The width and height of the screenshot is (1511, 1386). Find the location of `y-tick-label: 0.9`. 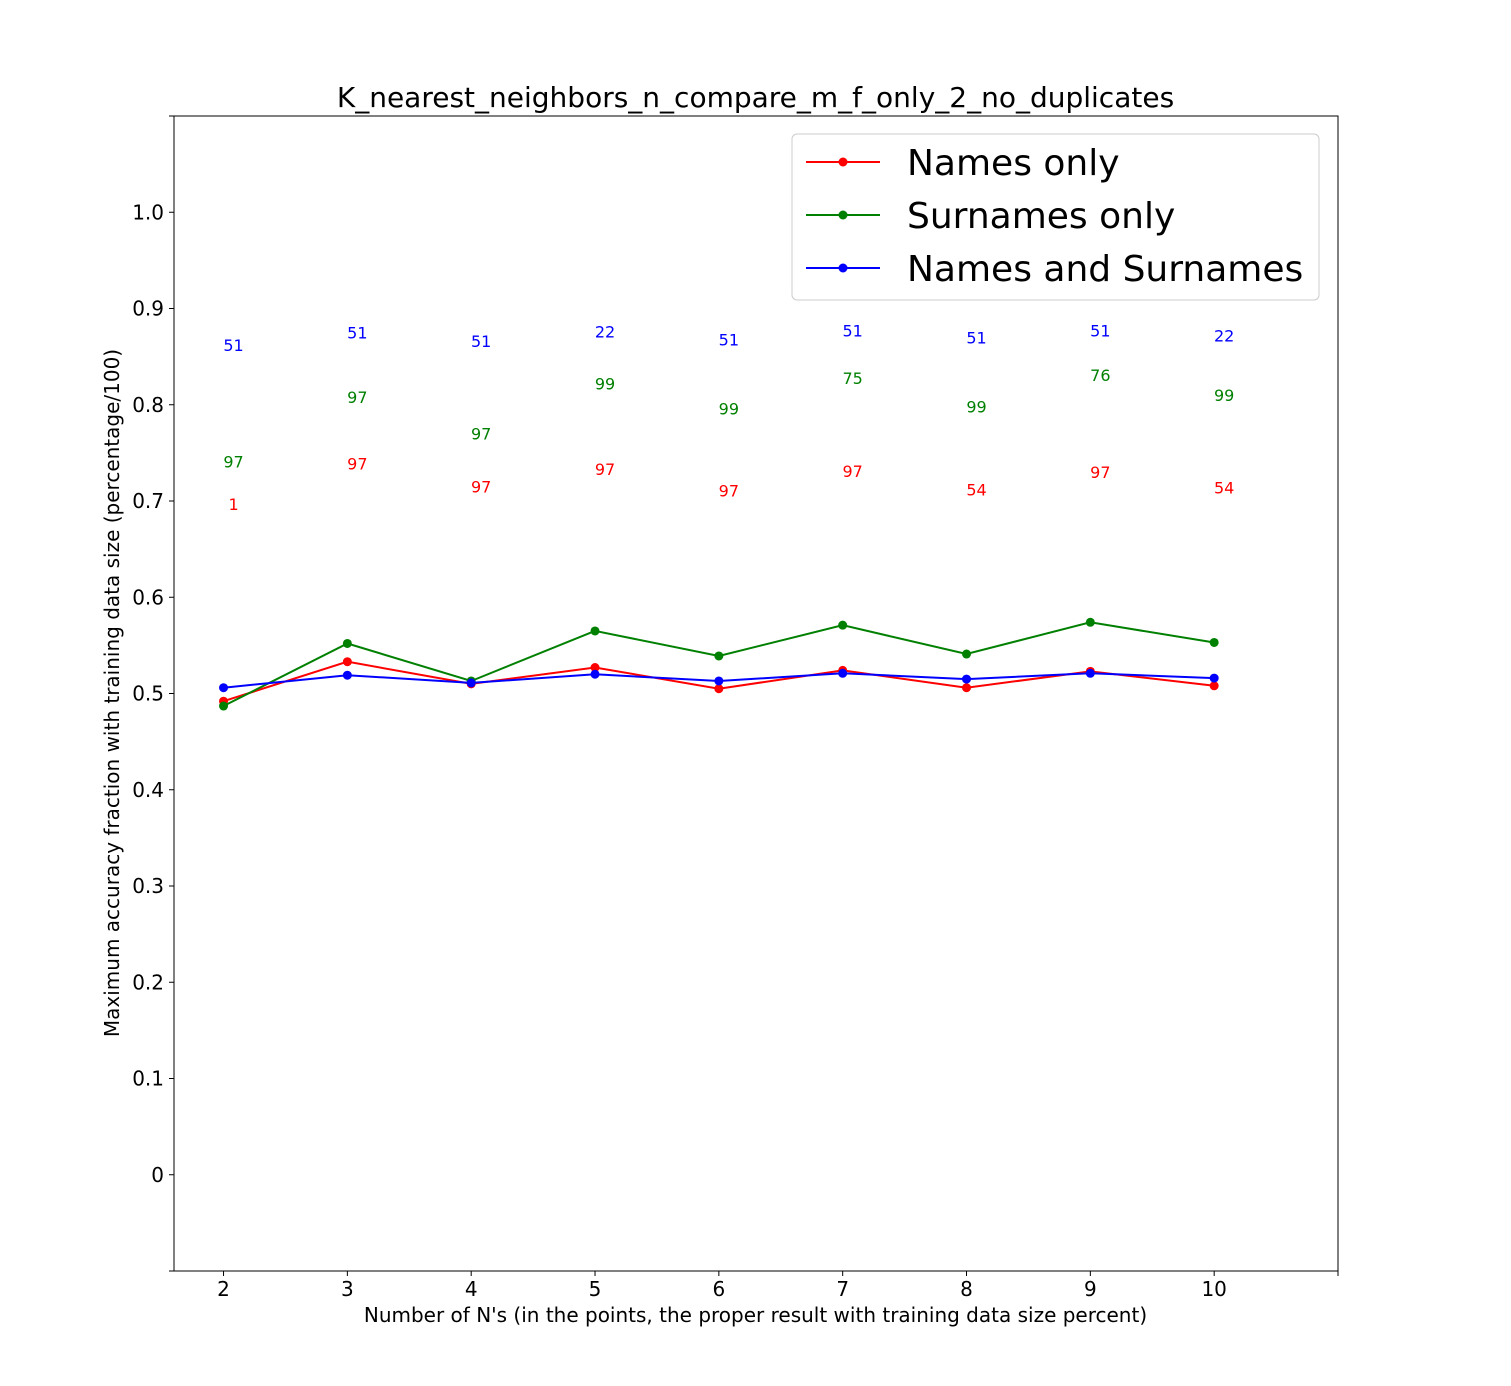

y-tick-label: 0.9 is located at coordinates (148, 309).